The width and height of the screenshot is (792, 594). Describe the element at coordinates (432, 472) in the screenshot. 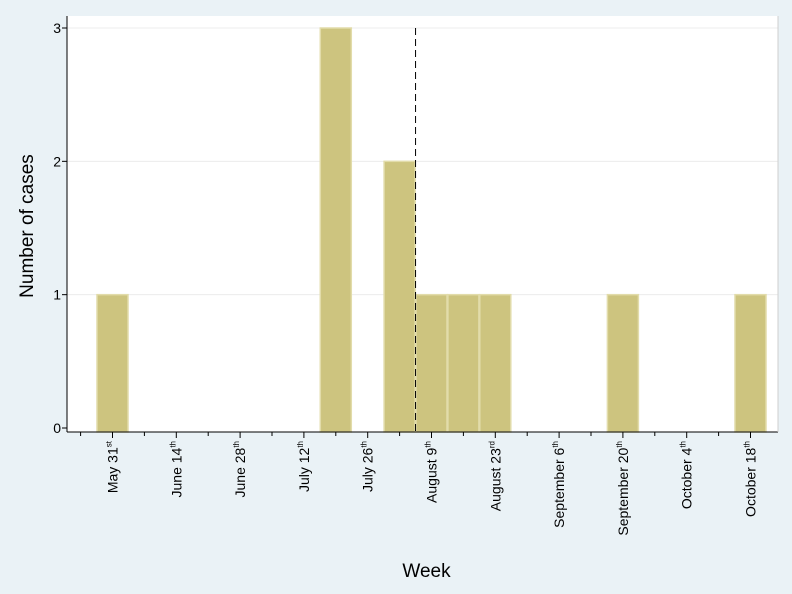

I see `x-tick-label: August 9th` at that location.